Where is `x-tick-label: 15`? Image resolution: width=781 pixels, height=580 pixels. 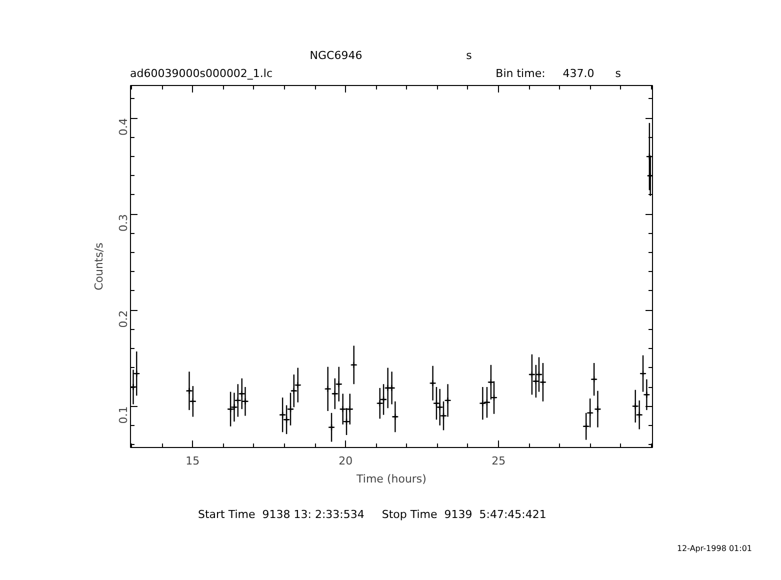 x-tick-label: 15 is located at coordinates (193, 461).